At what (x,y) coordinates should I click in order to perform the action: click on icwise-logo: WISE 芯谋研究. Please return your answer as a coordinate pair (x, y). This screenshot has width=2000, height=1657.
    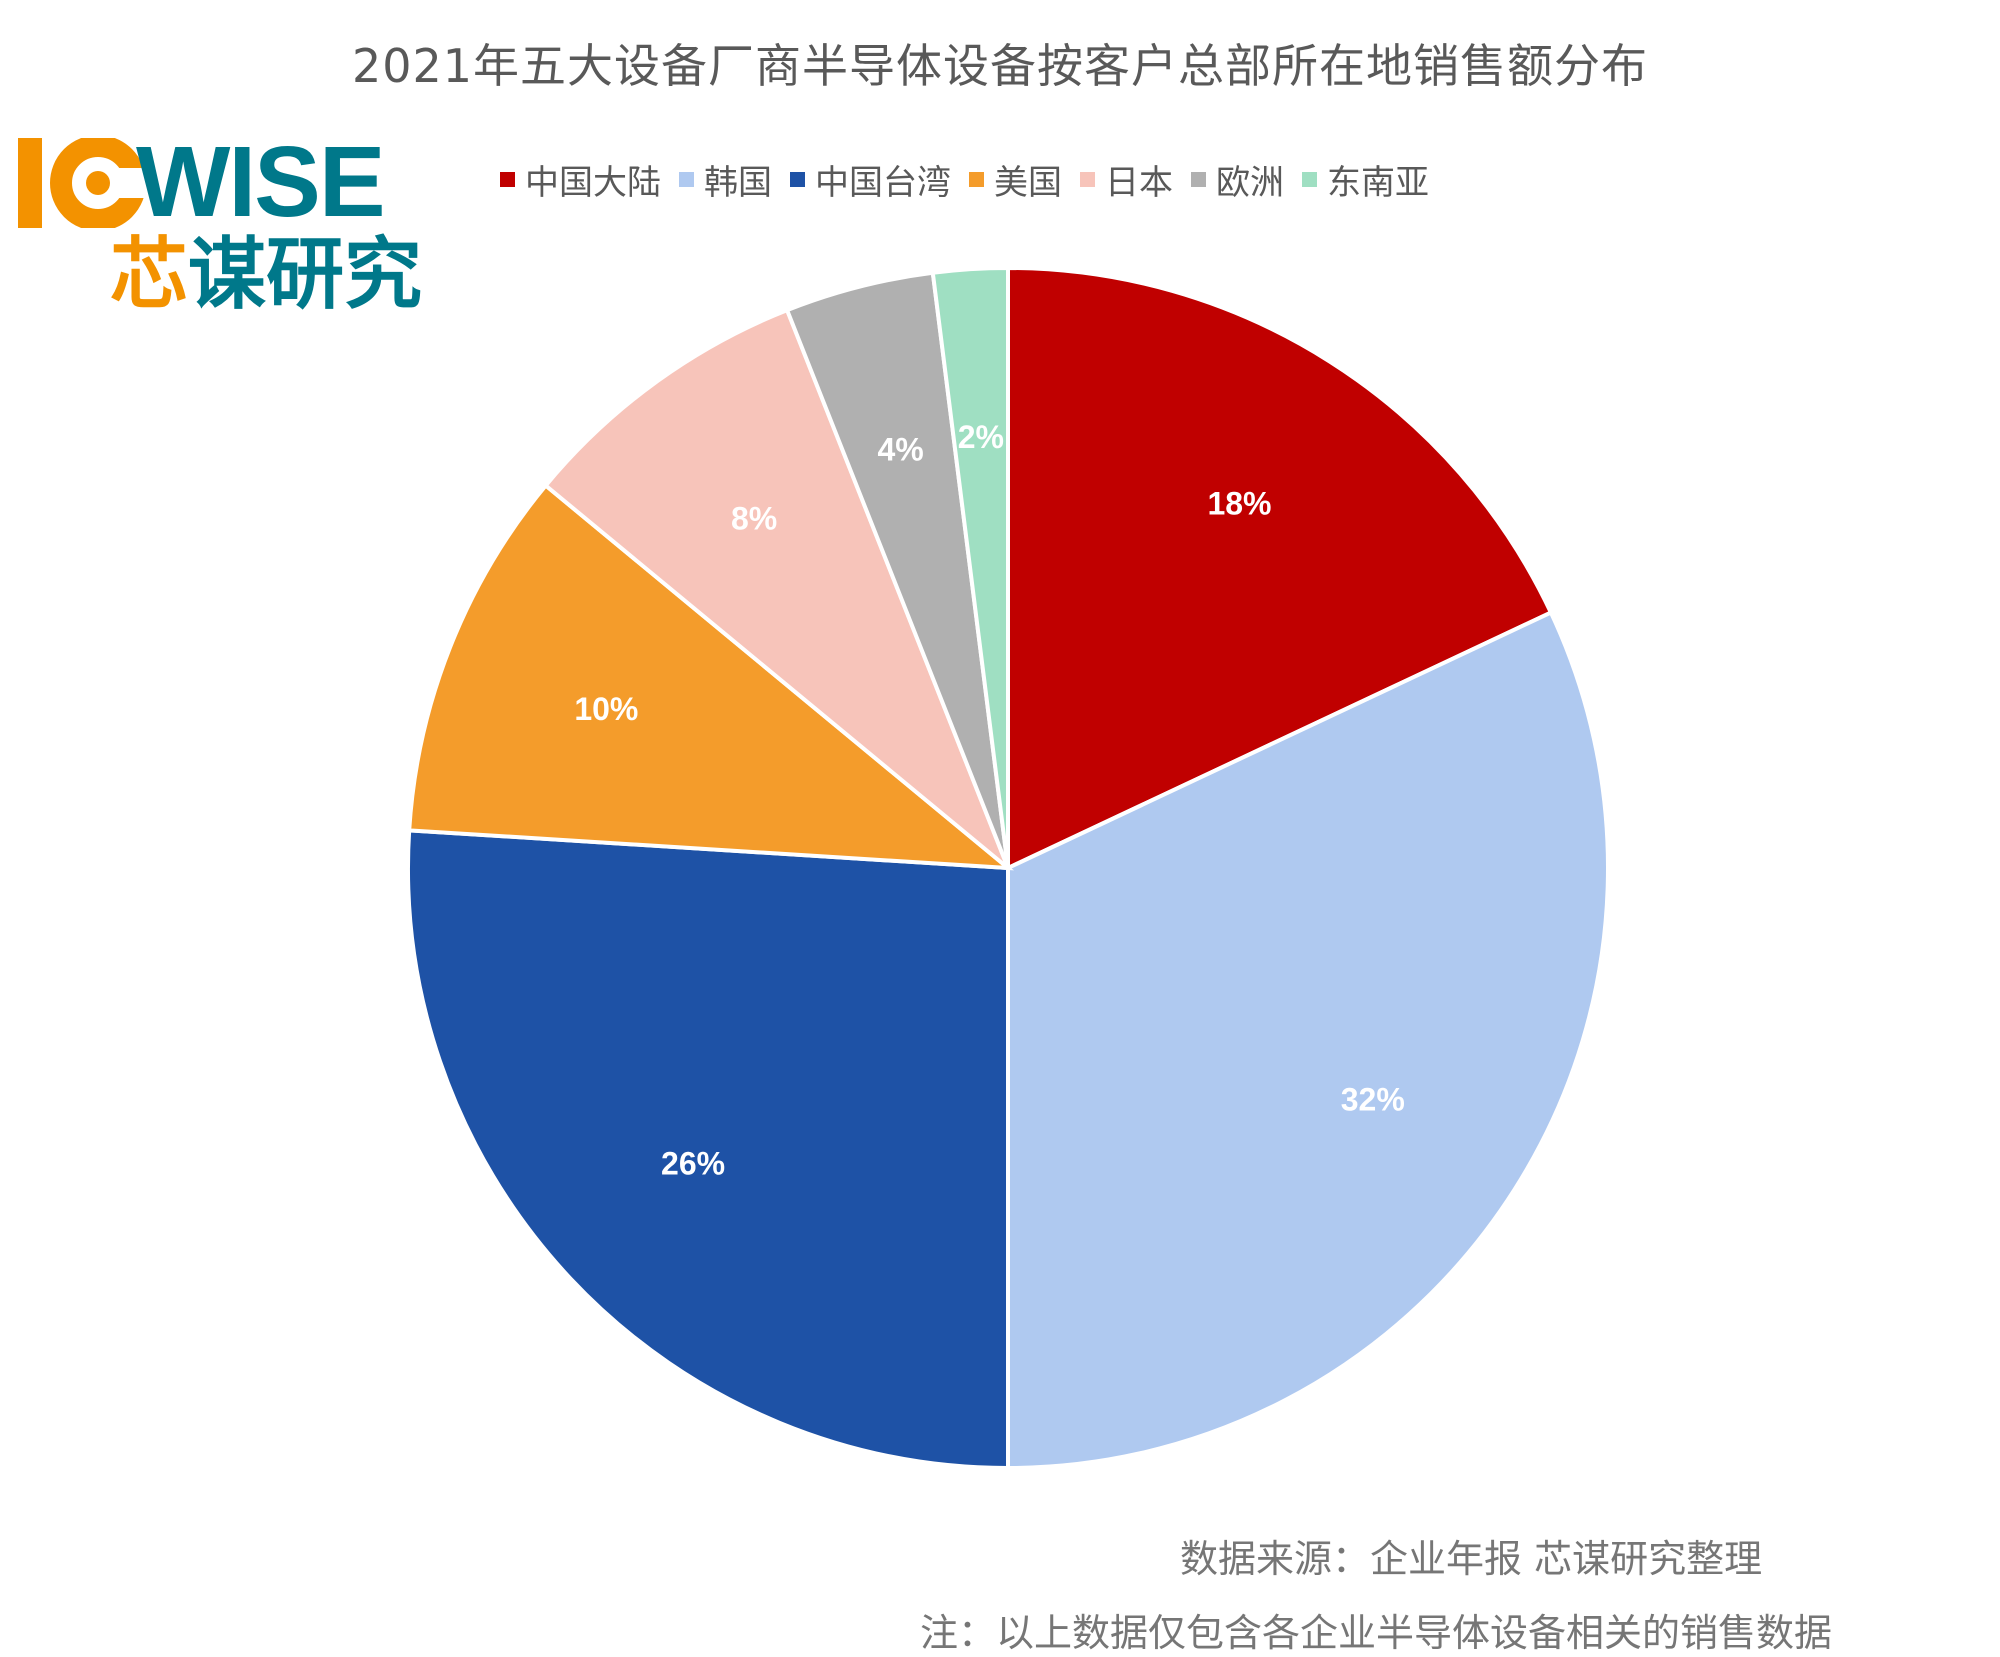
    Looking at the image, I should click on (228, 226).